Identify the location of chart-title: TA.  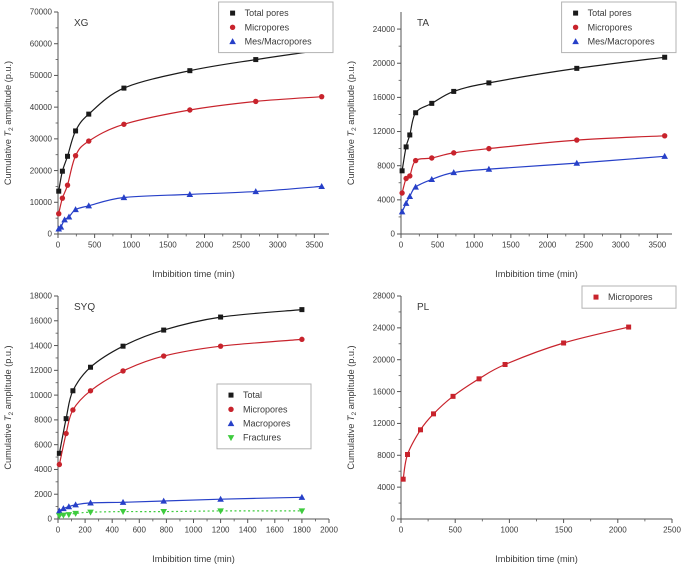
(423, 23).